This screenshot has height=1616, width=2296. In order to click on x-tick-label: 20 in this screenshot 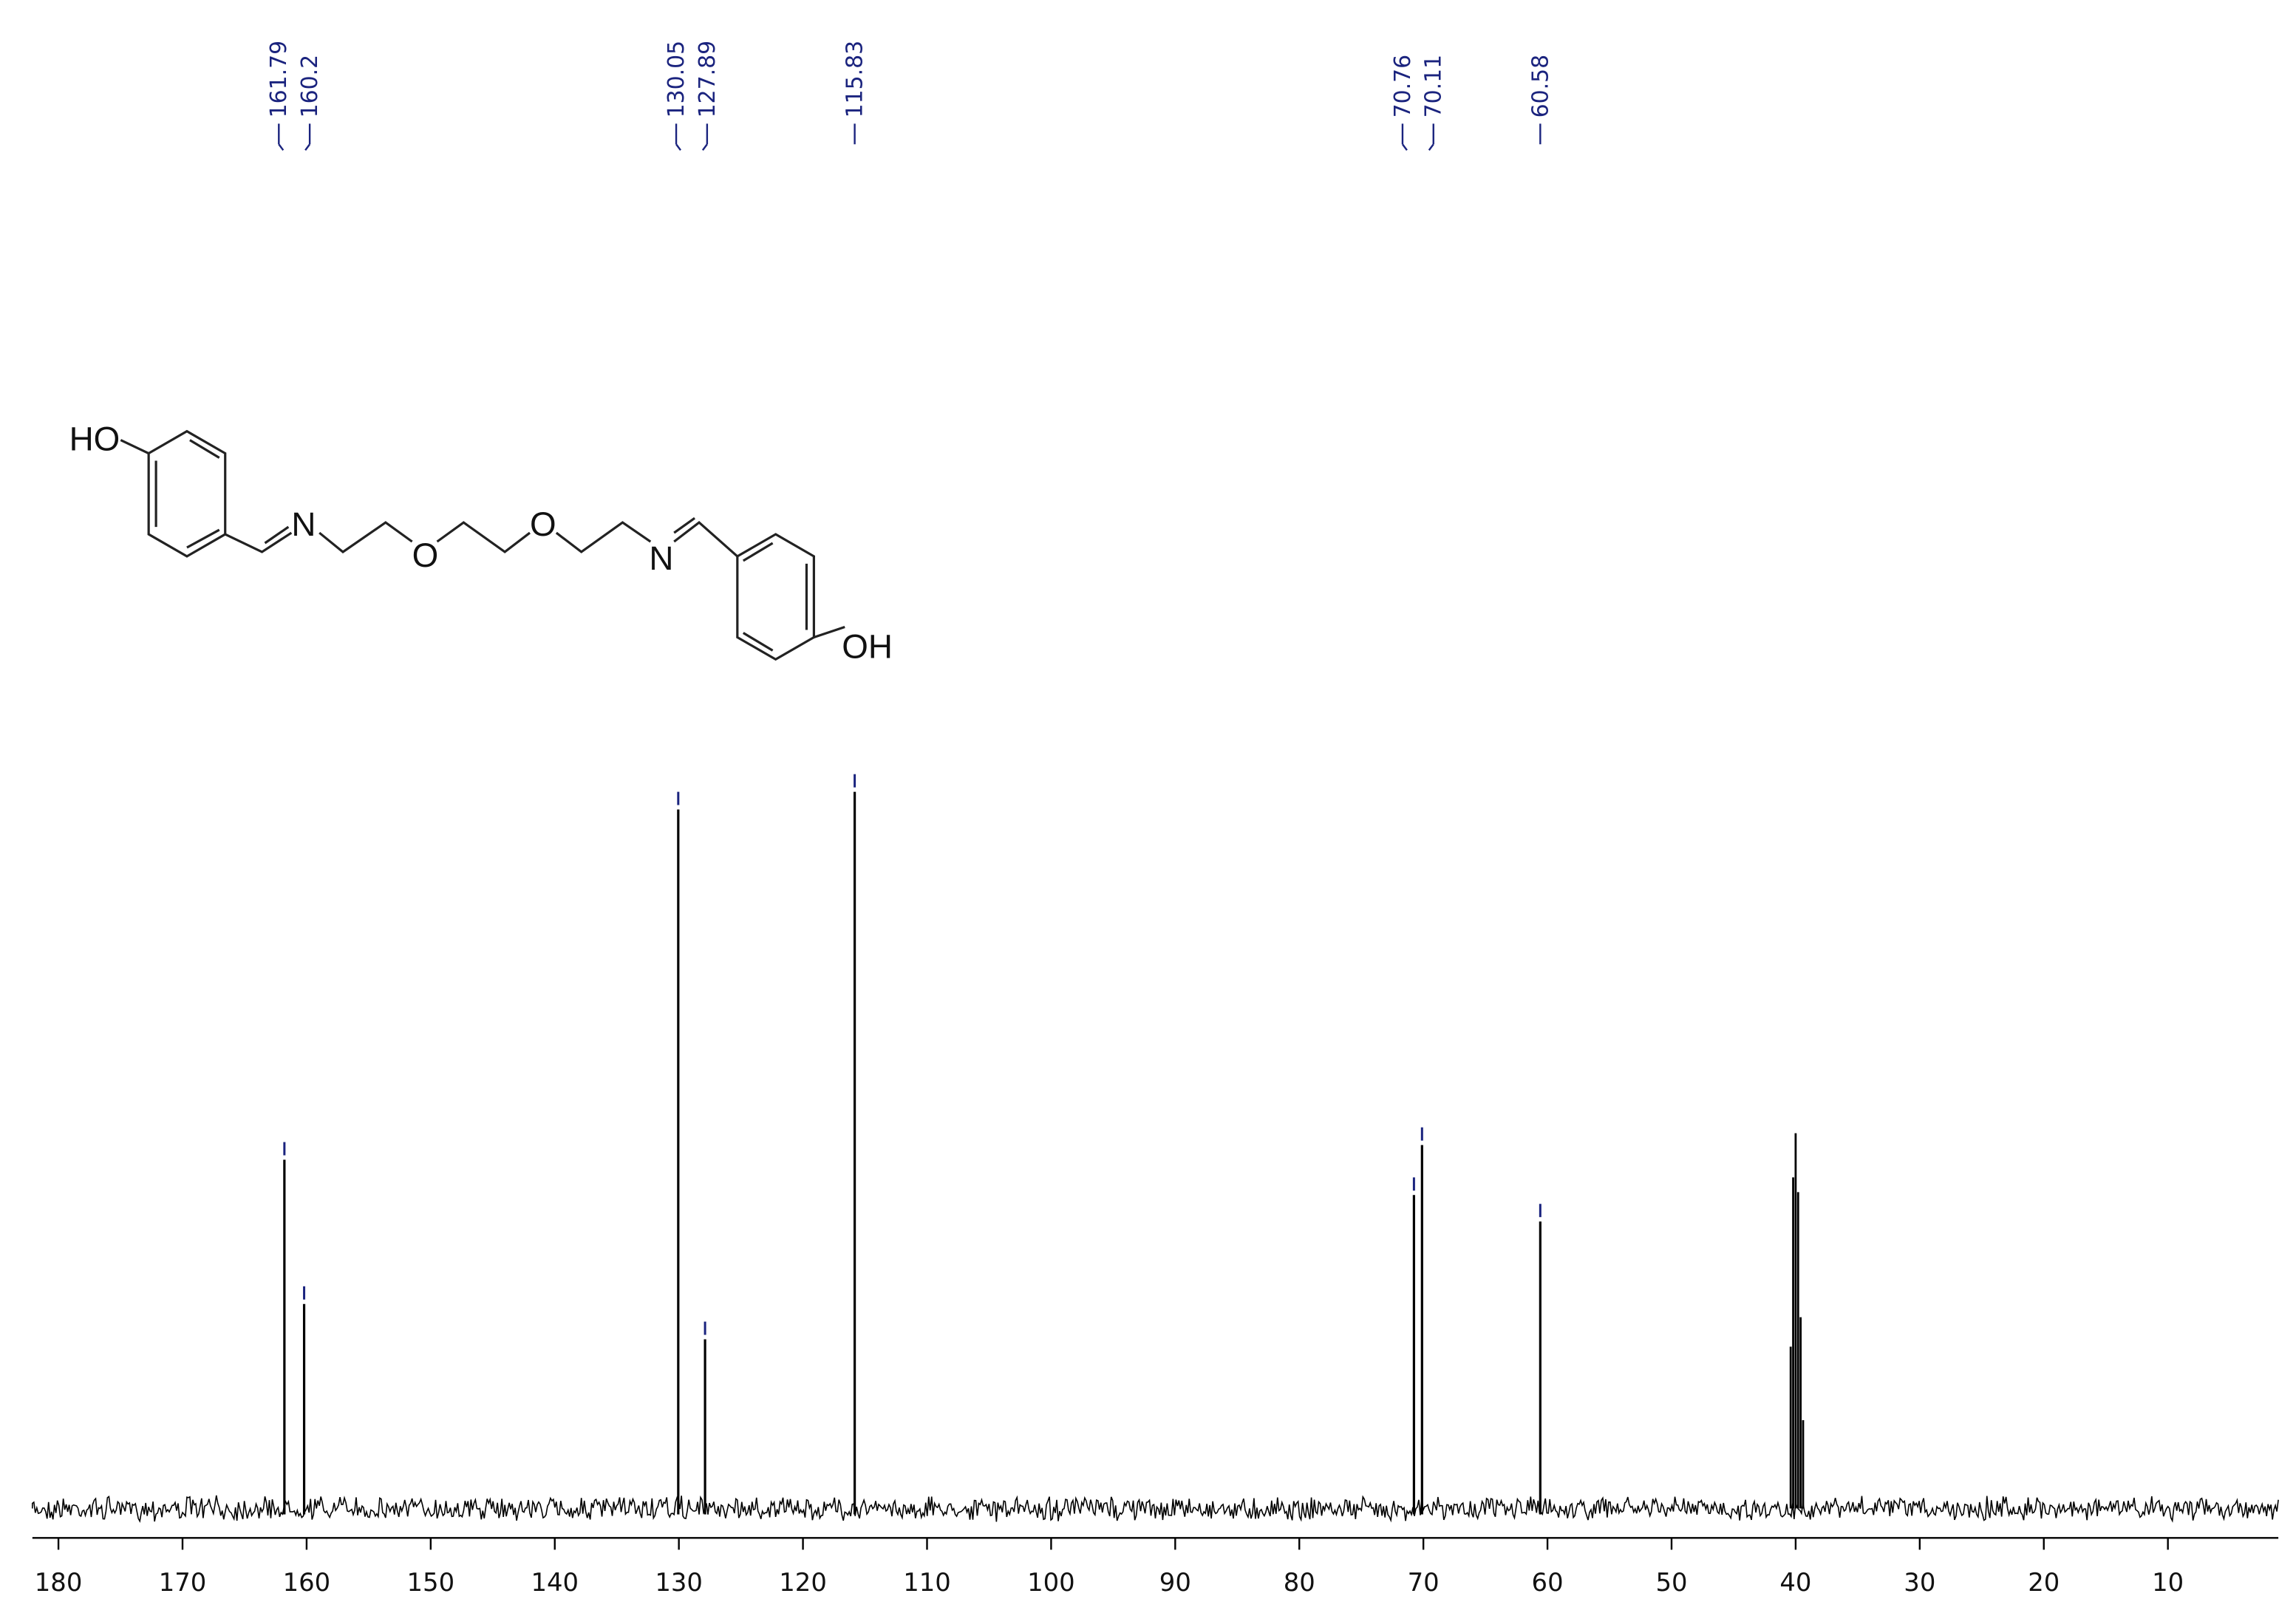, I will do `click(2044, 1582)`.